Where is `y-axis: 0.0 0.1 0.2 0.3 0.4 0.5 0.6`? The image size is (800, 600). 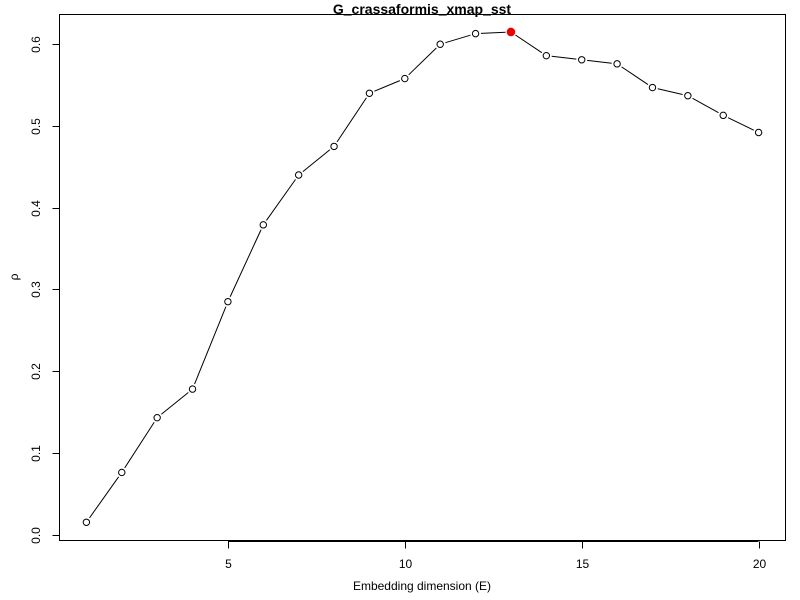
y-axis: 0.0 0.1 0.2 0.3 0.4 0.5 0.6 is located at coordinates (44, 290).